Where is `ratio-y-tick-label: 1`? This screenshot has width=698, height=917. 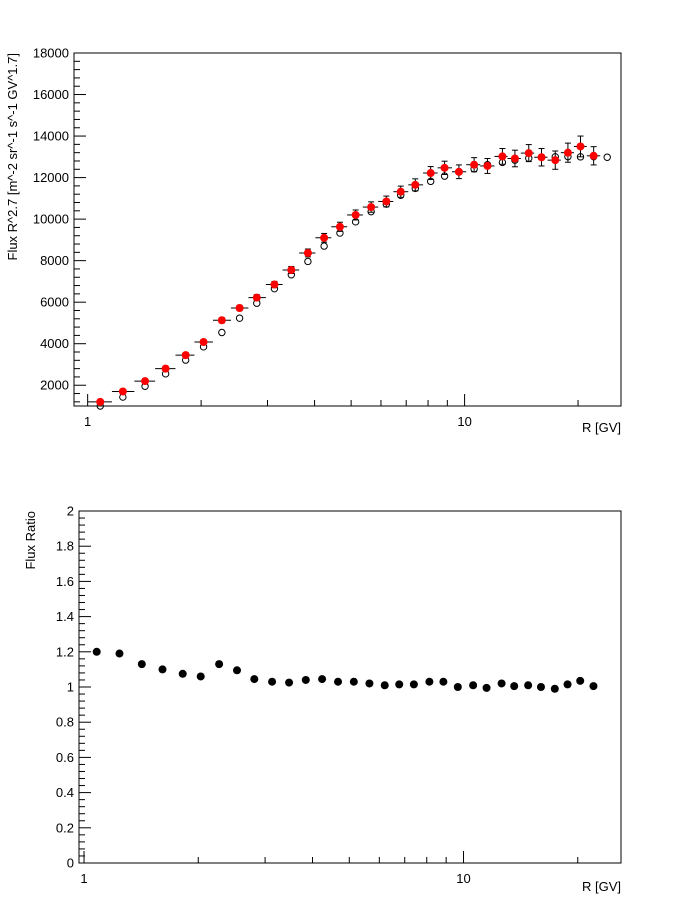 ratio-y-tick-label: 1 is located at coordinates (70, 687).